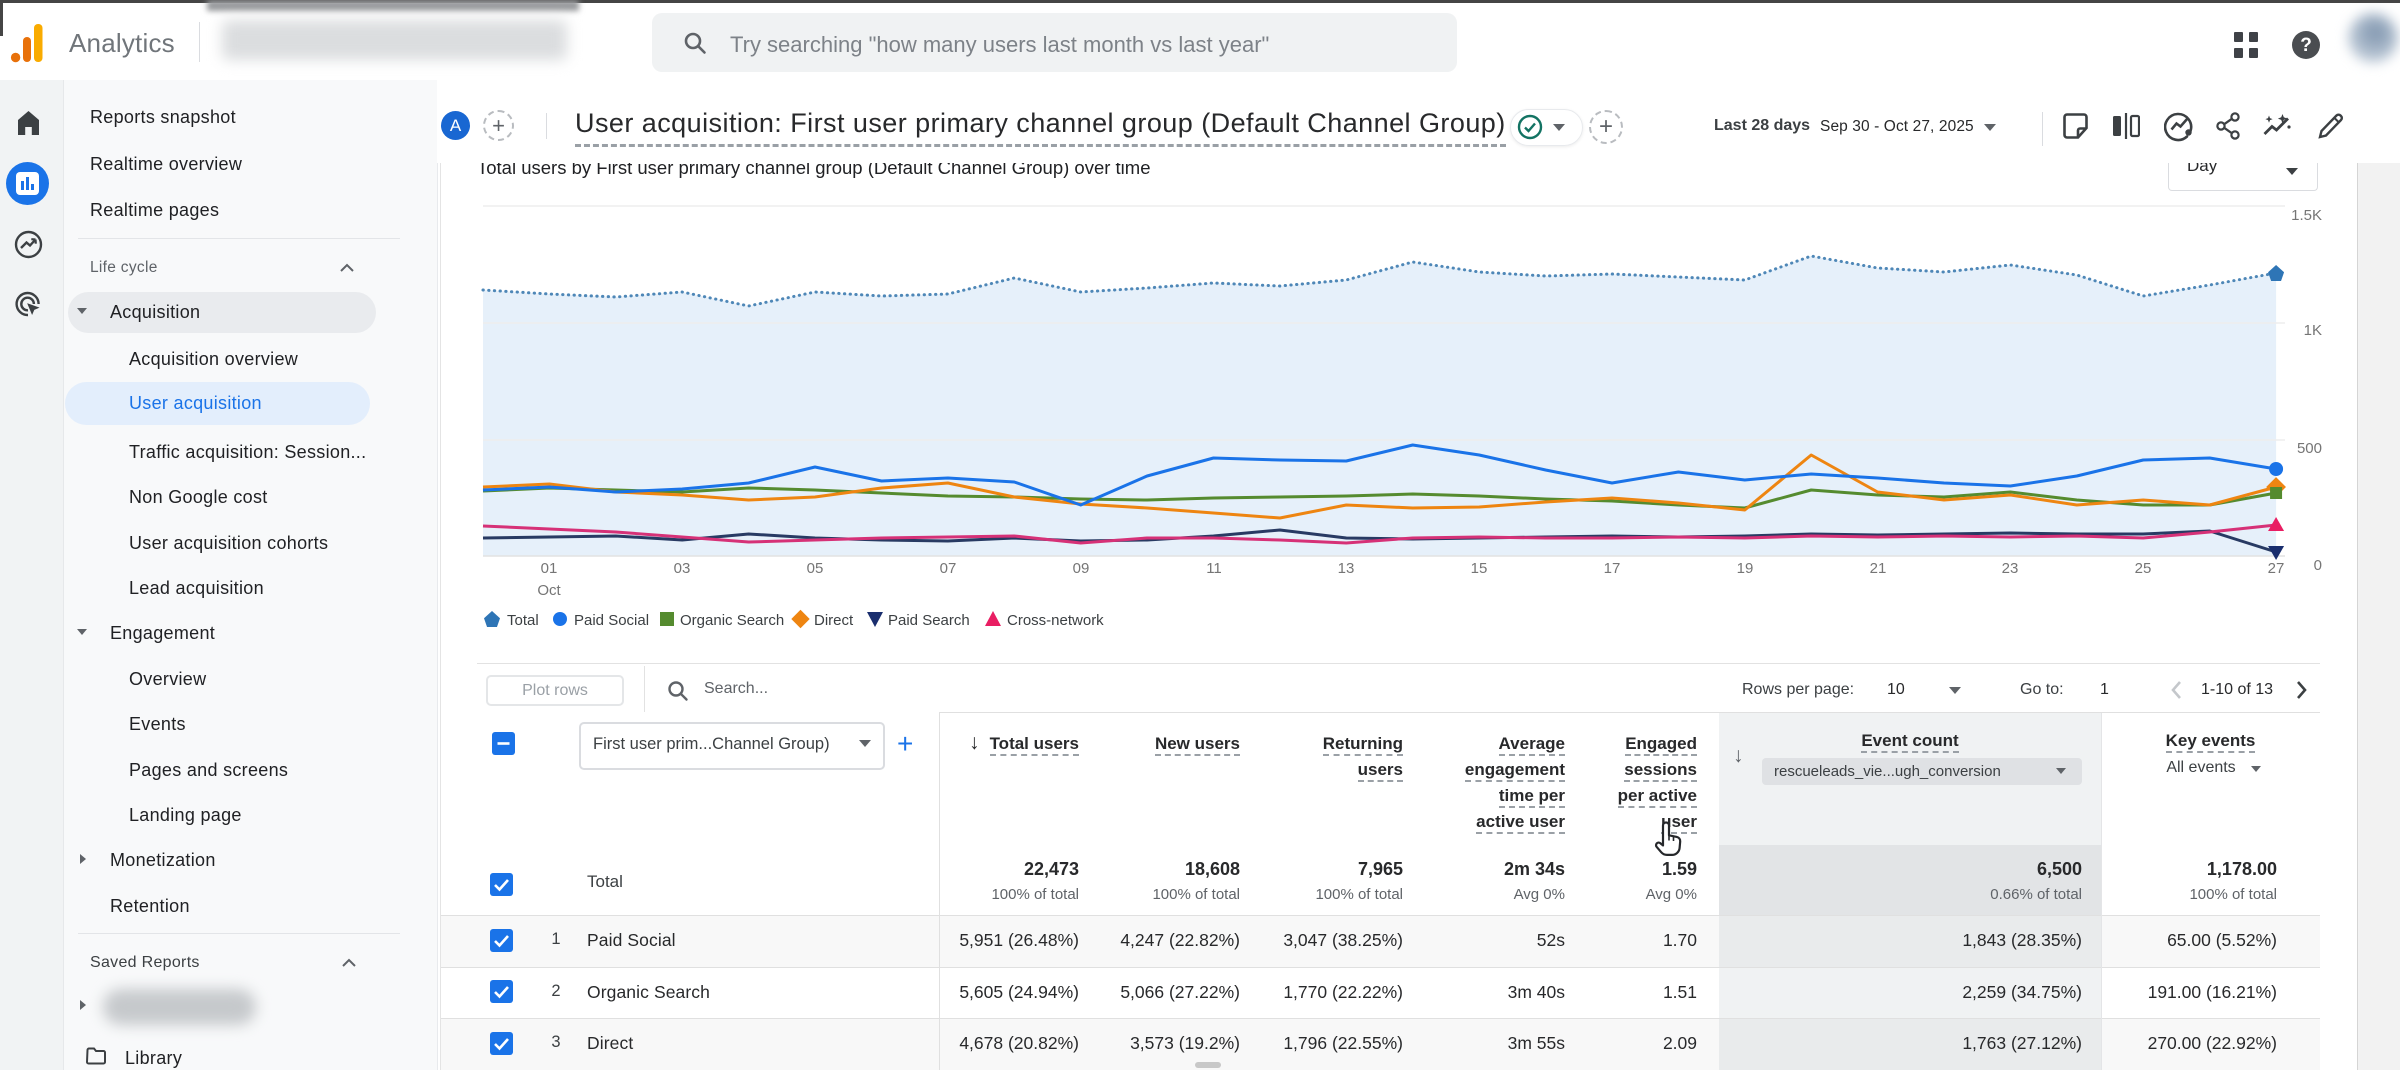  I want to click on svg-text: 07, so click(948, 568).